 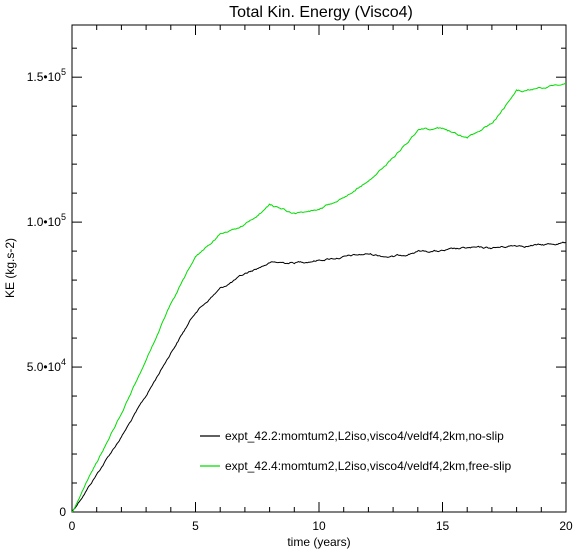 I want to click on x-tick-label: 5, so click(x=195, y=526).